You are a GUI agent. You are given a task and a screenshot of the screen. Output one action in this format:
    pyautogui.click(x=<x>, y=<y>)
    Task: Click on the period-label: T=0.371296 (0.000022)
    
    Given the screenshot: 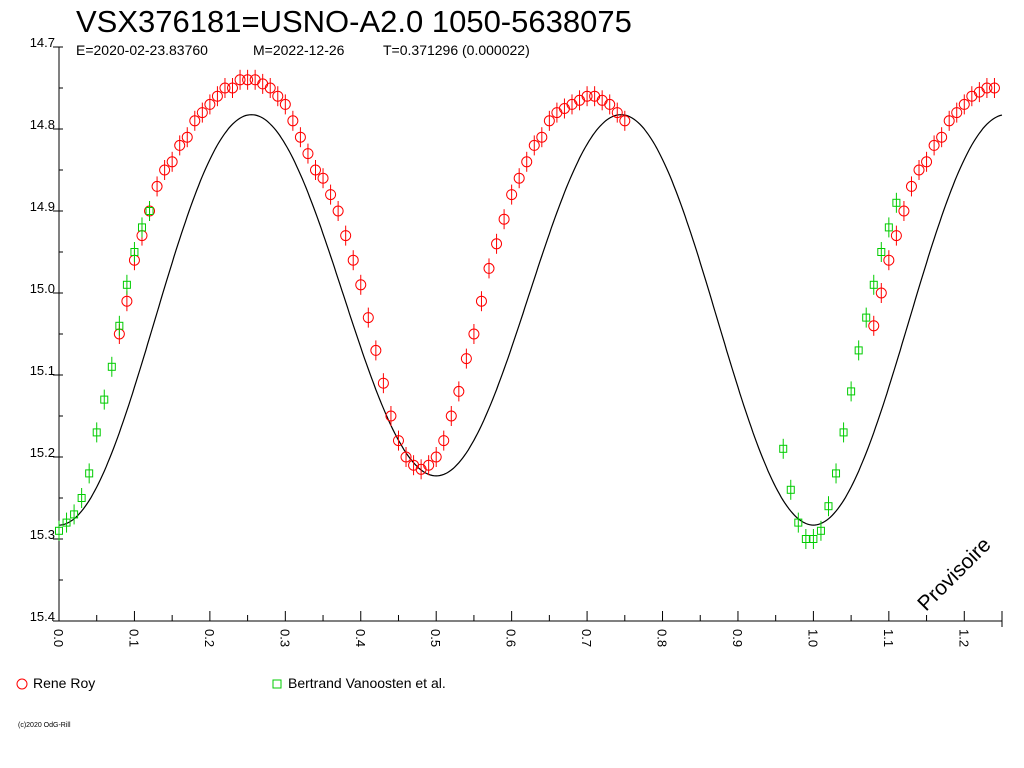 What is the action you would take?
    pyautogui.click(x=456, y=50)
    